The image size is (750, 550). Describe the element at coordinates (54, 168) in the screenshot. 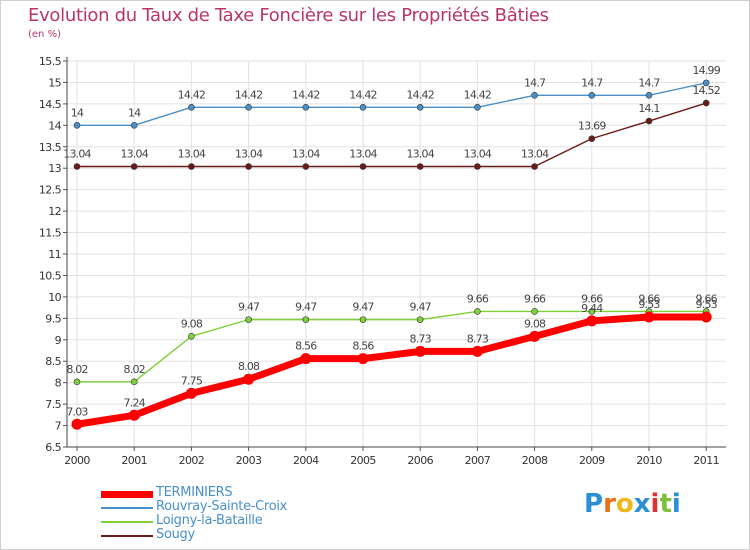

I see `y-tick-label: 13` at that location.